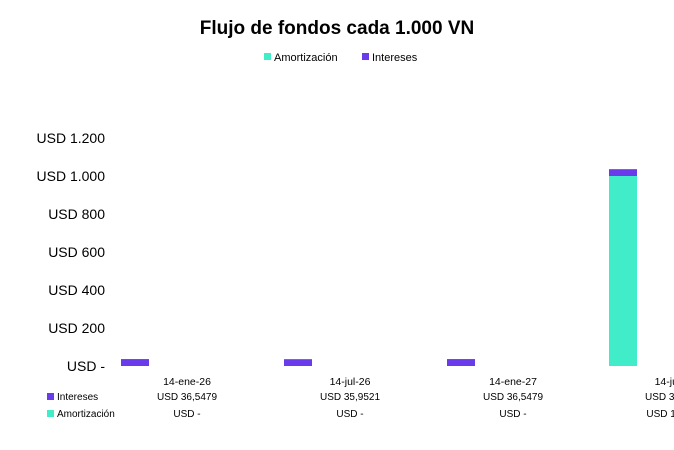  Describe the element at coordinates (418, 382) in the screenshot. I see `x-axis: 14-ene-26 14-jul-26 14-ene-27 14-jul-27` at that location.